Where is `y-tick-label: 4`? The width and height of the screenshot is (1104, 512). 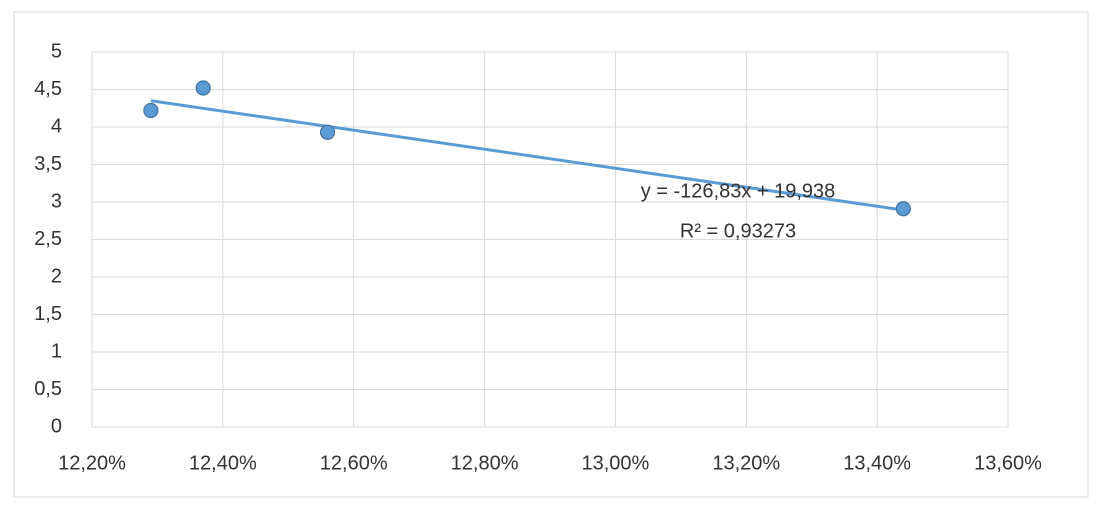
y-tick-label: 4 is located at coordinates (56, 126).